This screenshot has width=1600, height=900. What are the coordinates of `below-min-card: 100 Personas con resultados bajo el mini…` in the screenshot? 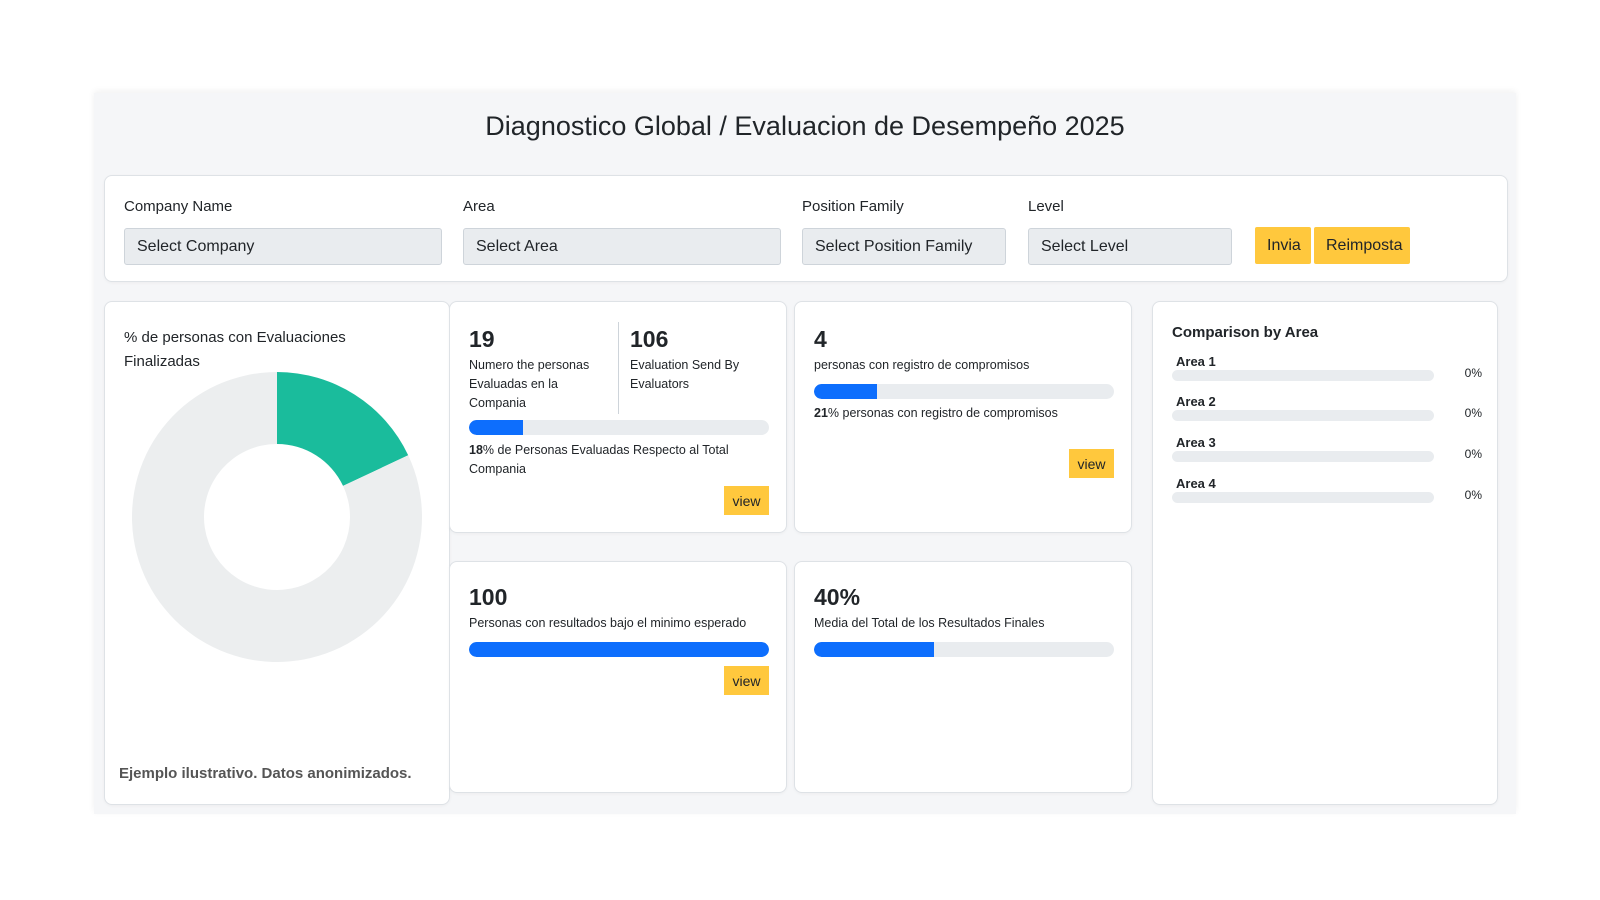 It's located at (618, 677).